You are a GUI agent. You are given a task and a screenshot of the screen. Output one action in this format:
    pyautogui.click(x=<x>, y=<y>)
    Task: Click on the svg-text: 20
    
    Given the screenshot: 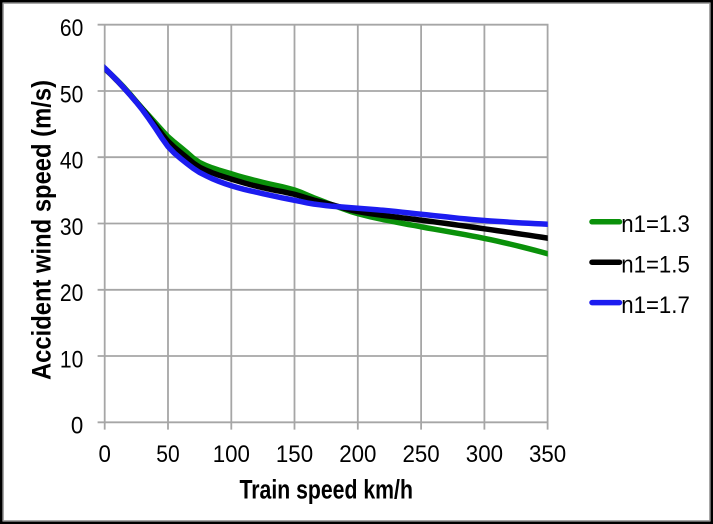 What is the action you would take?
    pyautogui.click(x=71, y=293)
    